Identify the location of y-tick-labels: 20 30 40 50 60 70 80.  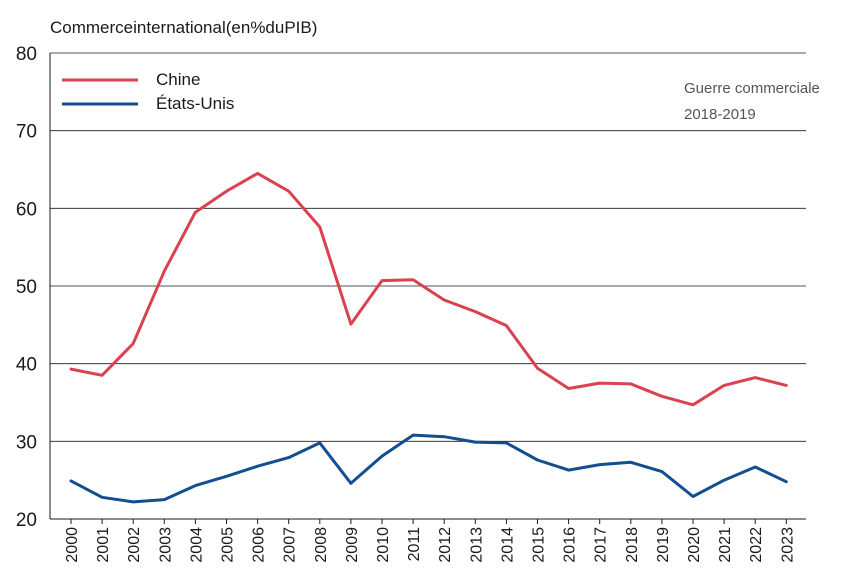
(26, 287).